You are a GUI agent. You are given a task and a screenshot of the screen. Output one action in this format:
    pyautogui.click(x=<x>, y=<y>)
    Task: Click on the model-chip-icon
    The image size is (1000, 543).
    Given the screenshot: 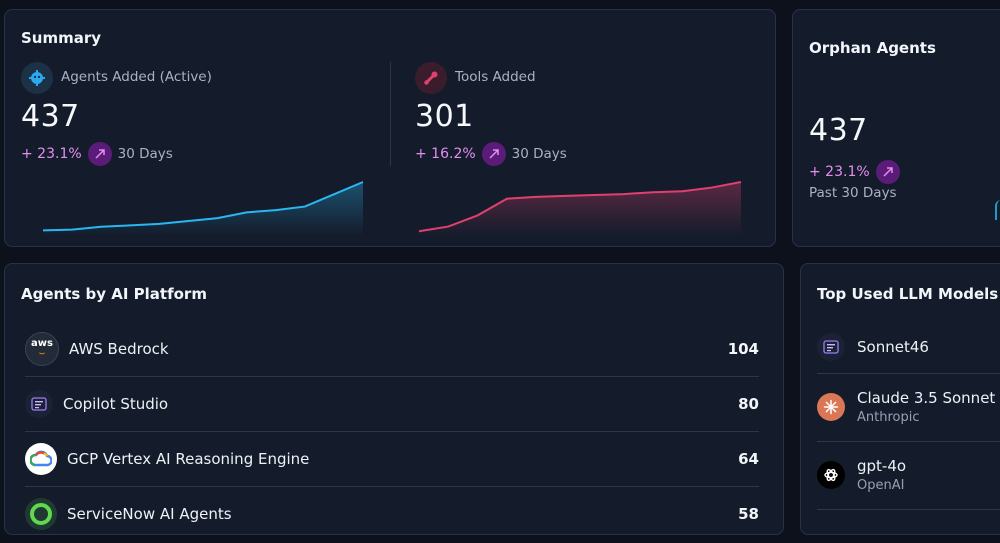 What is the action you would take?
    pyautogui.click(x=831, y=347)
    